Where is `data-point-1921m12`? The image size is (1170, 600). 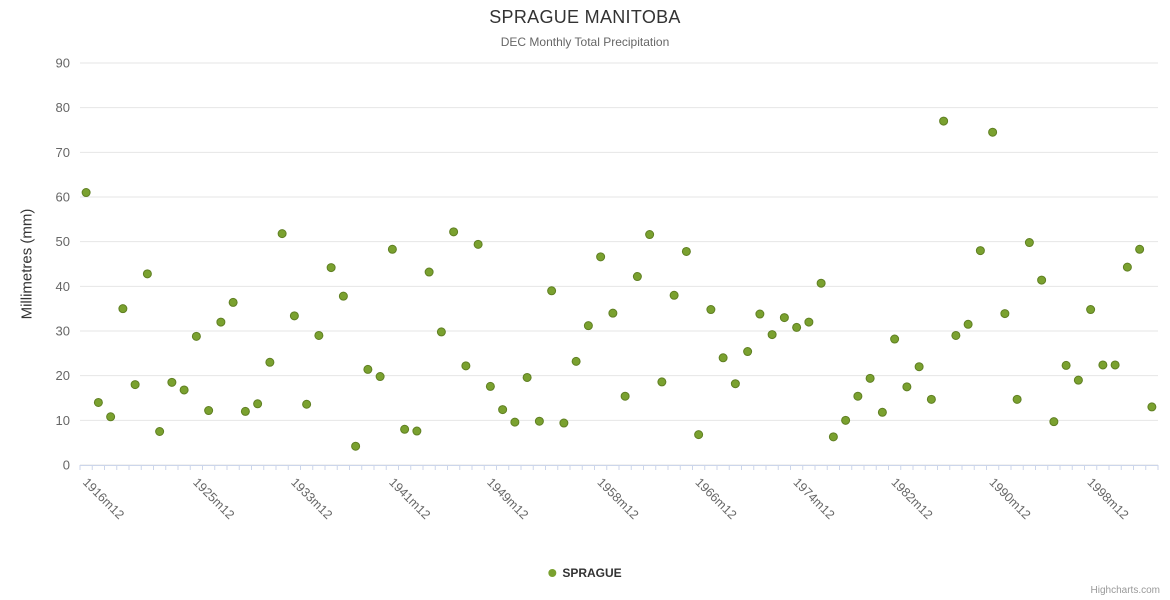 data-point-1921m12 is located at coordinates (147, 274).